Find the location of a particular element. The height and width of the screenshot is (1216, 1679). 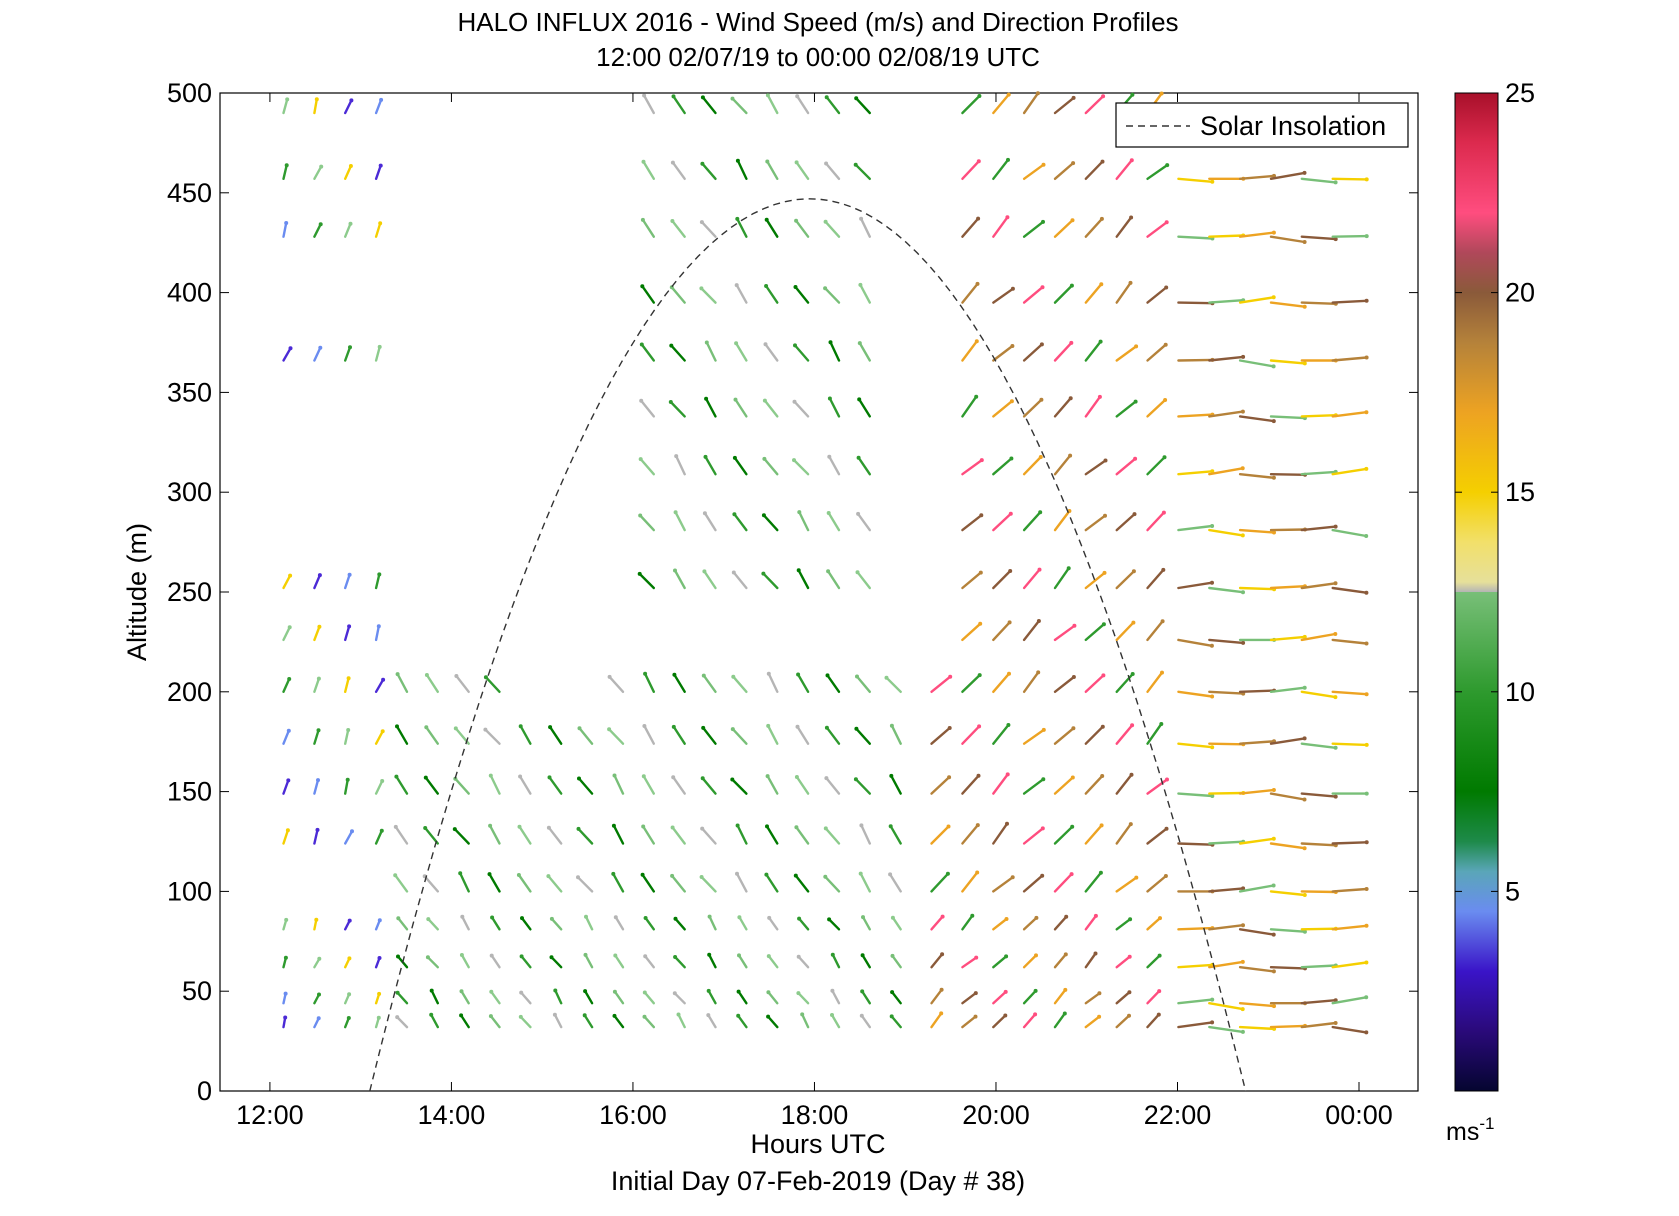

x-axis-label: Hours UTC is located at coordinates (817, 1144).